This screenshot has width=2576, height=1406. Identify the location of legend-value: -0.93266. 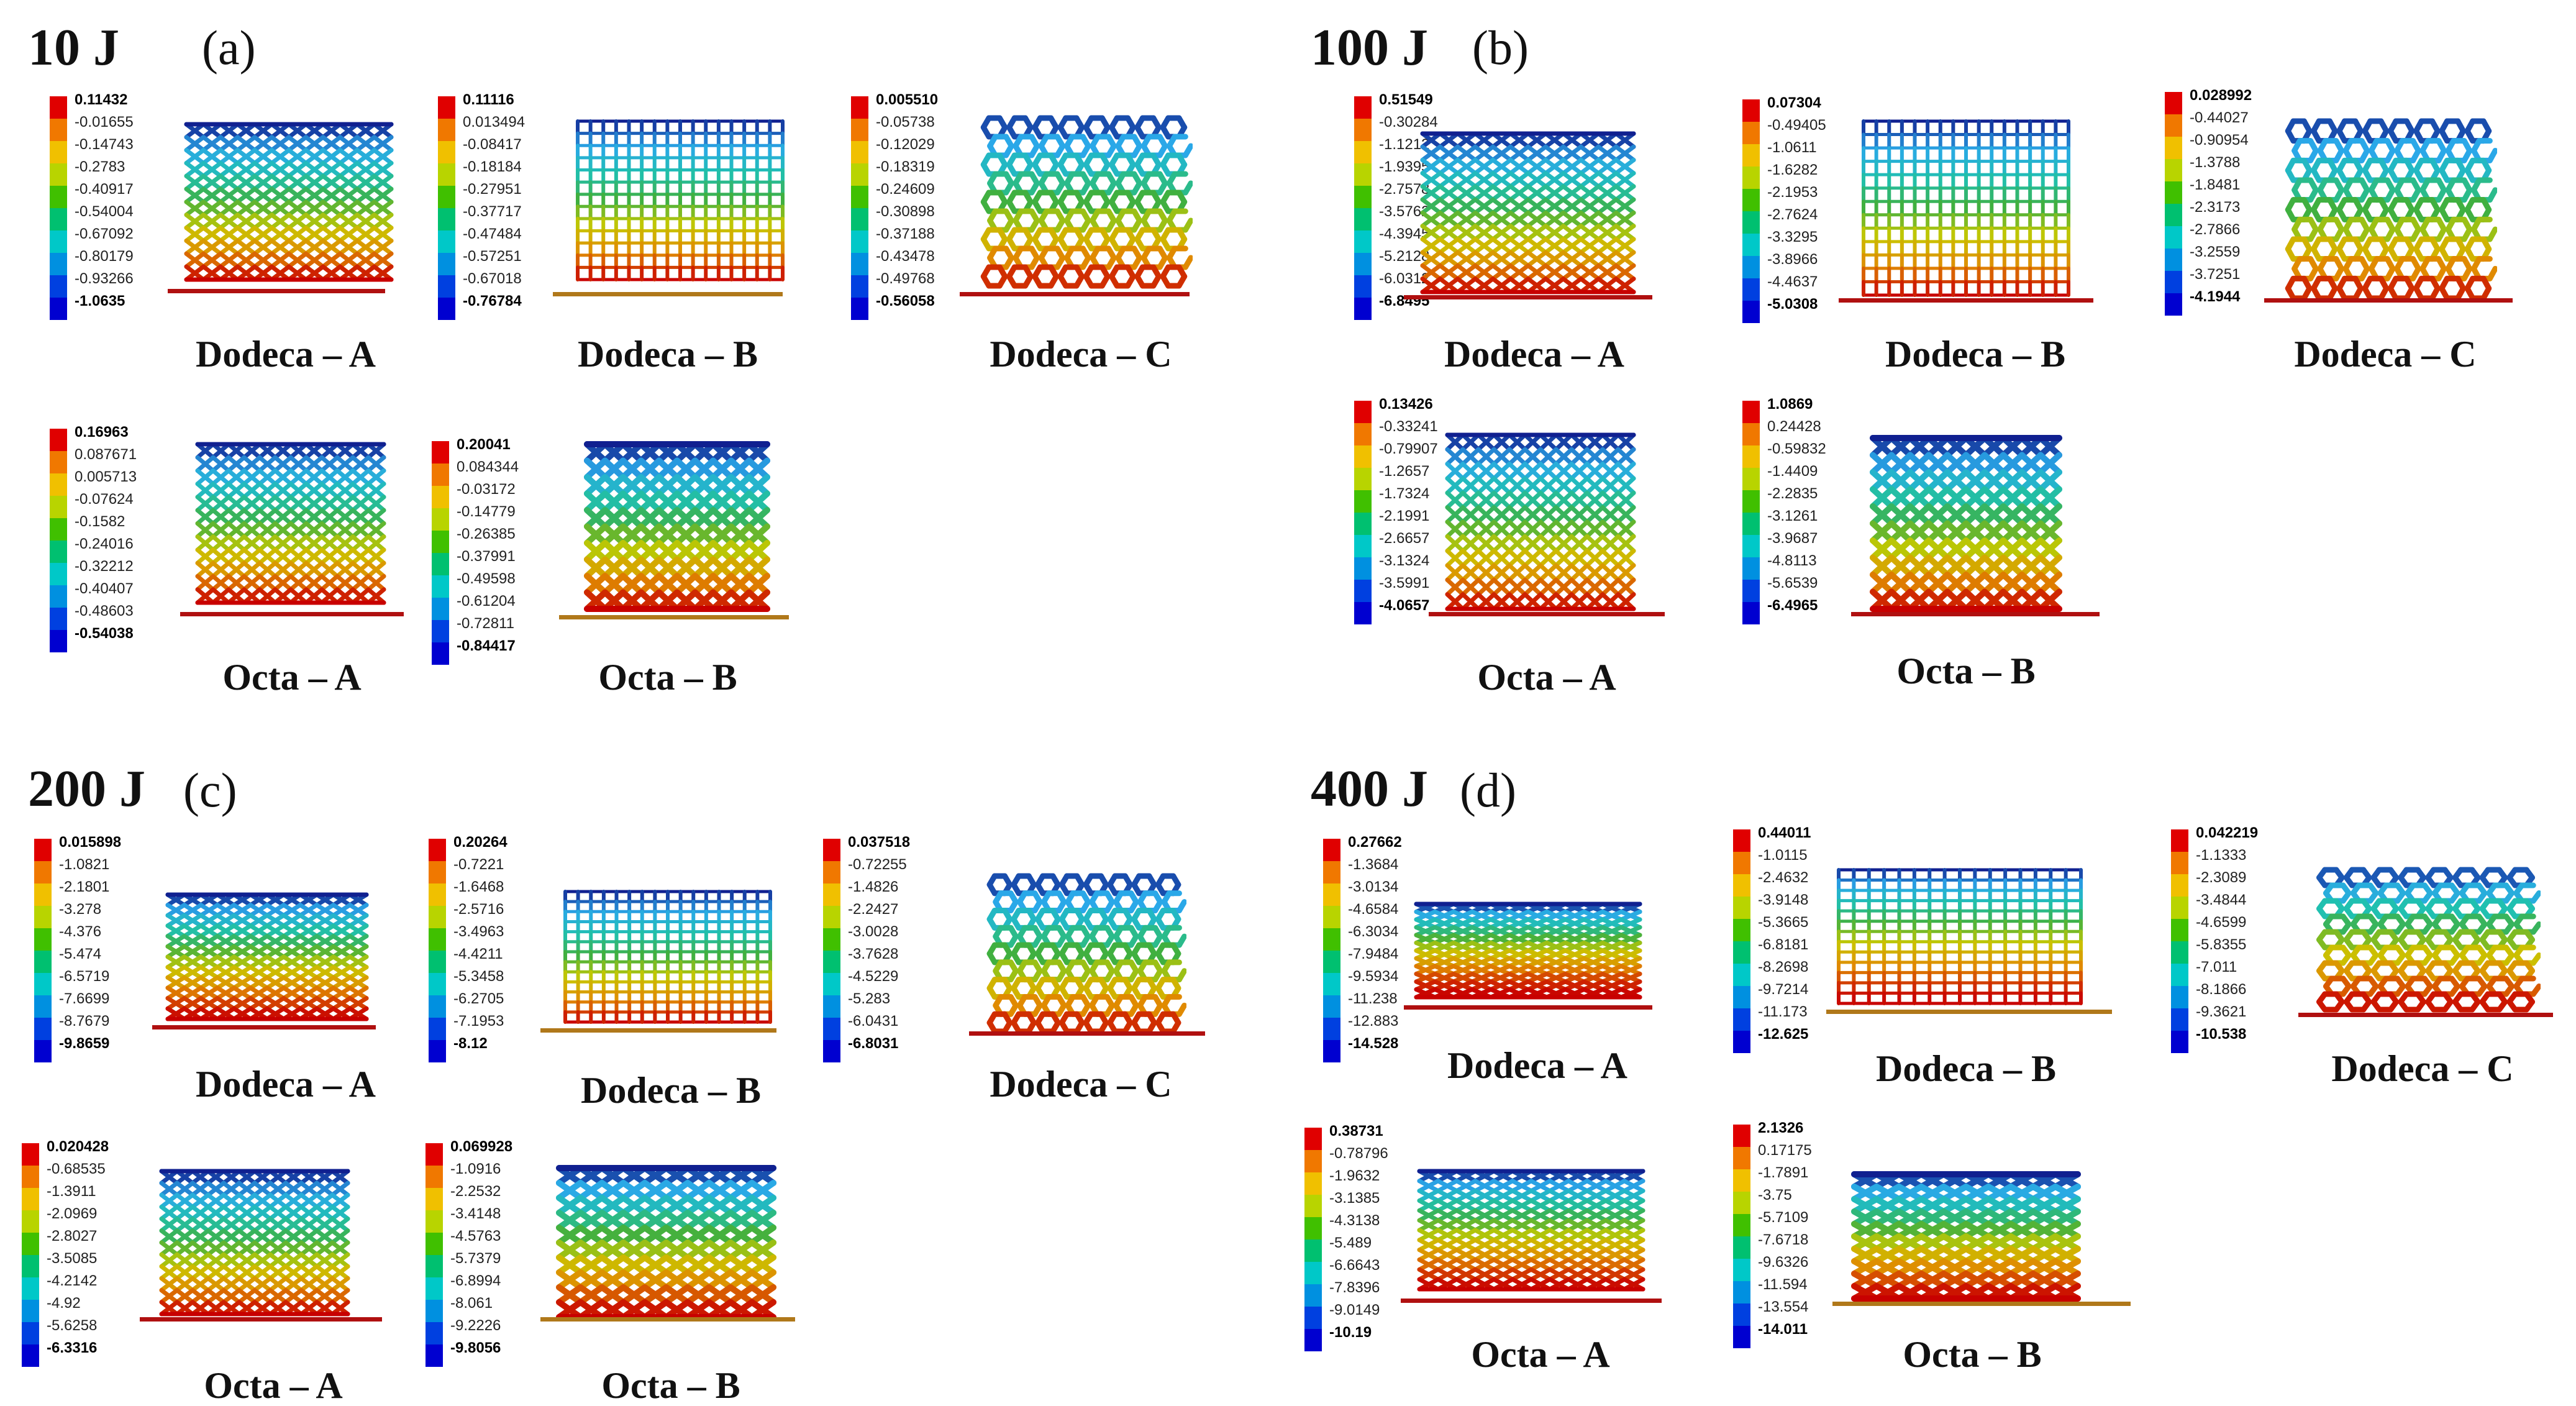
(104, 279).